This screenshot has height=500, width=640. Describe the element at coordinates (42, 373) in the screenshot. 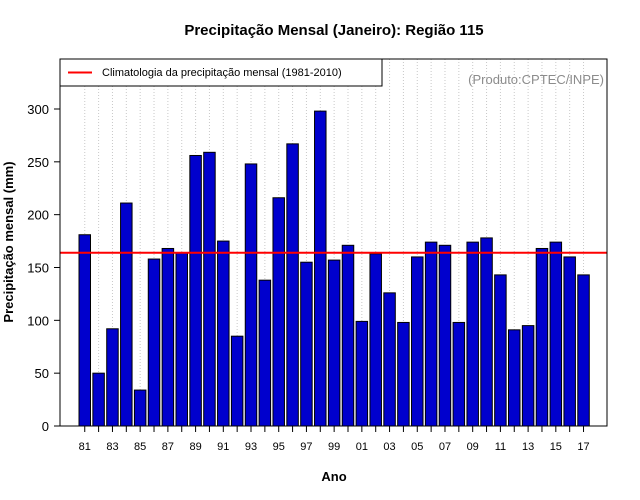

I see `y-tick-label: 50` at that location.